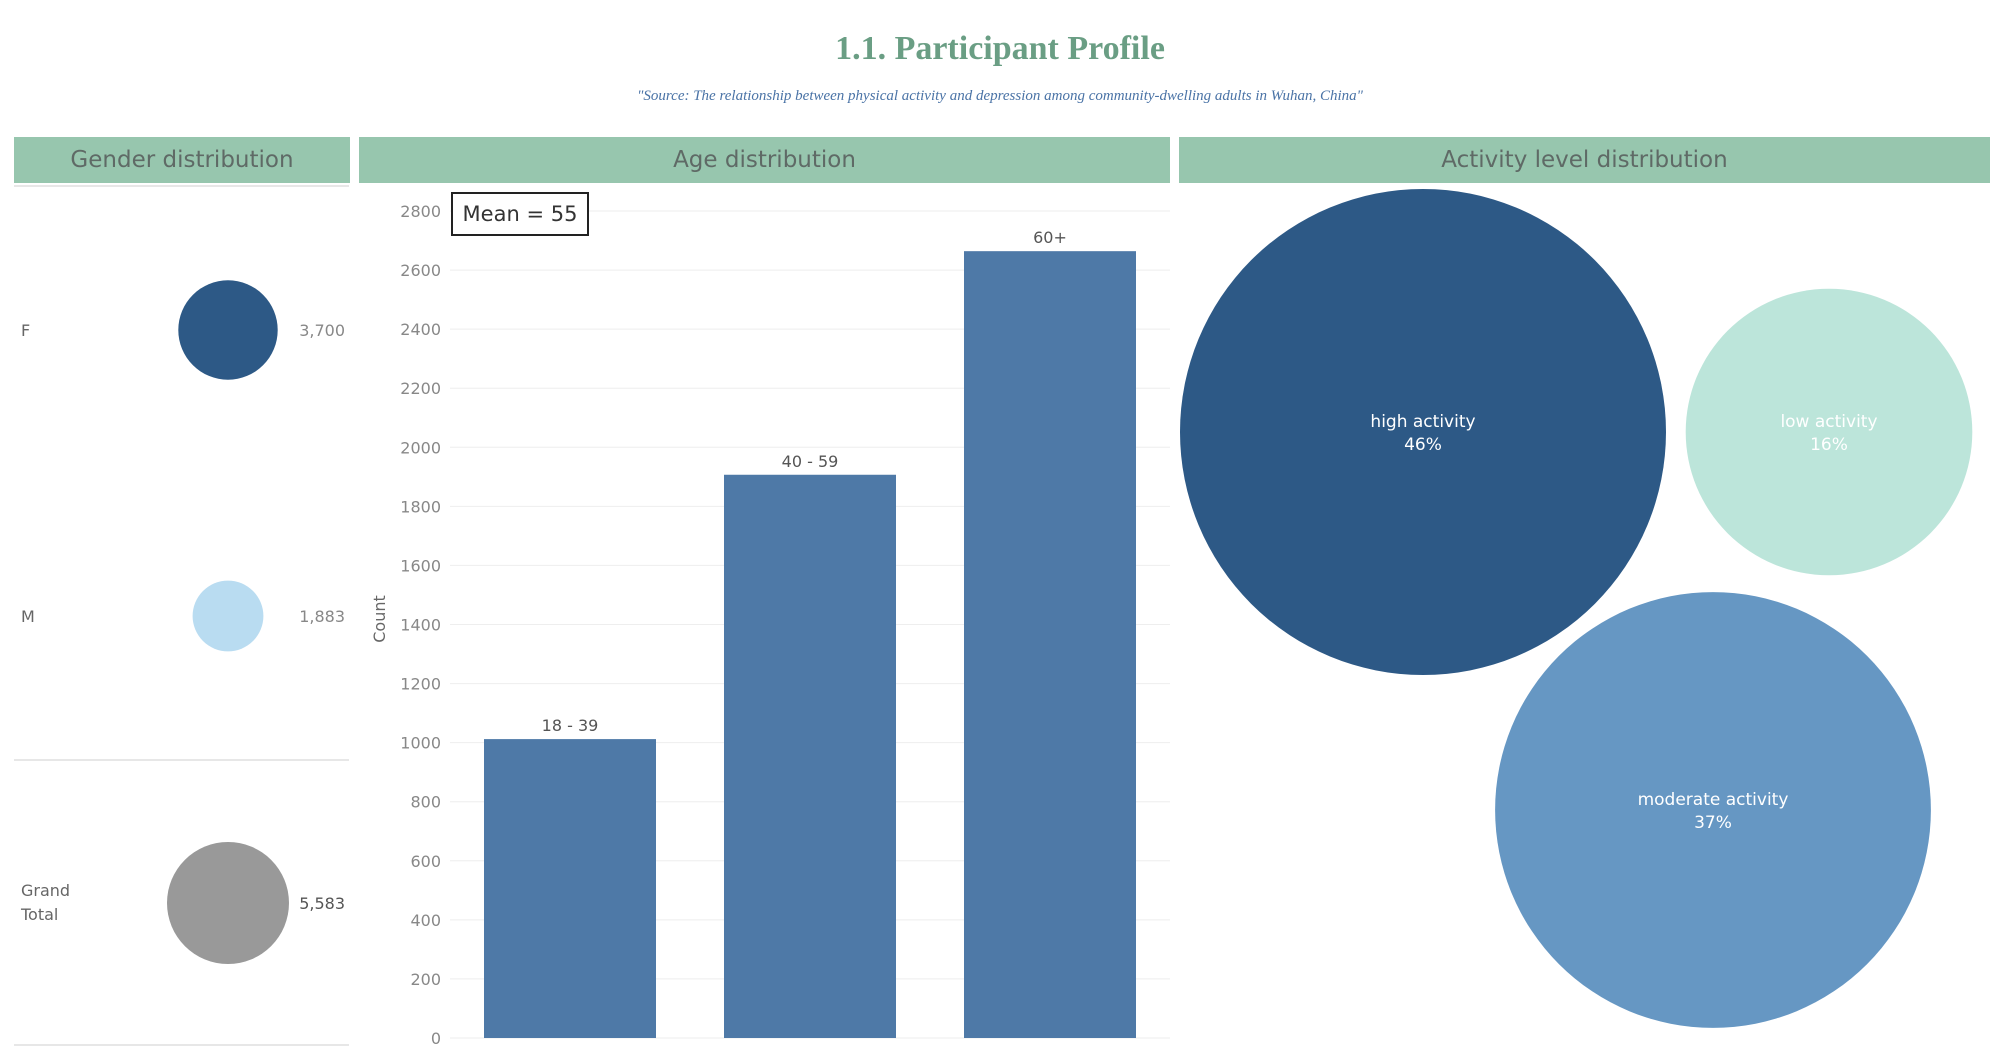 The image size is (2000, 1057). I want to click on gender-value-label: 3,700, so click(322, 330).